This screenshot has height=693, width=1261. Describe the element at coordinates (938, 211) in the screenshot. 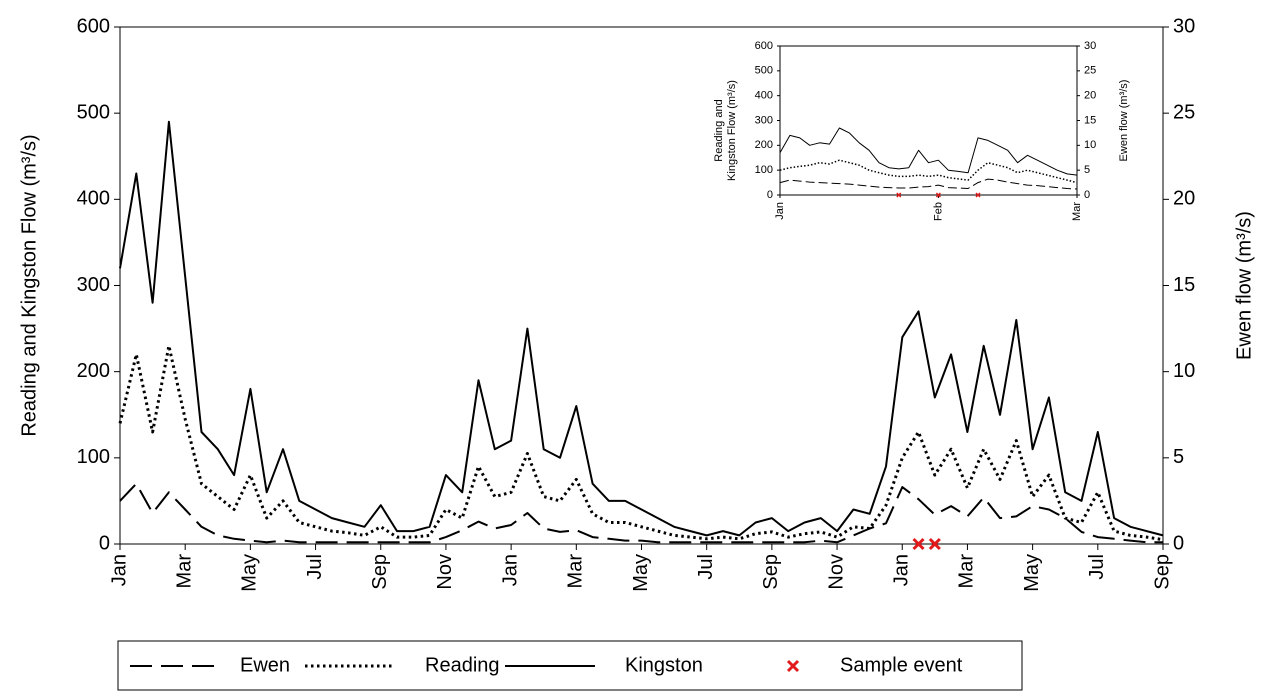

I see `x-tick-label: Feb` at that location.